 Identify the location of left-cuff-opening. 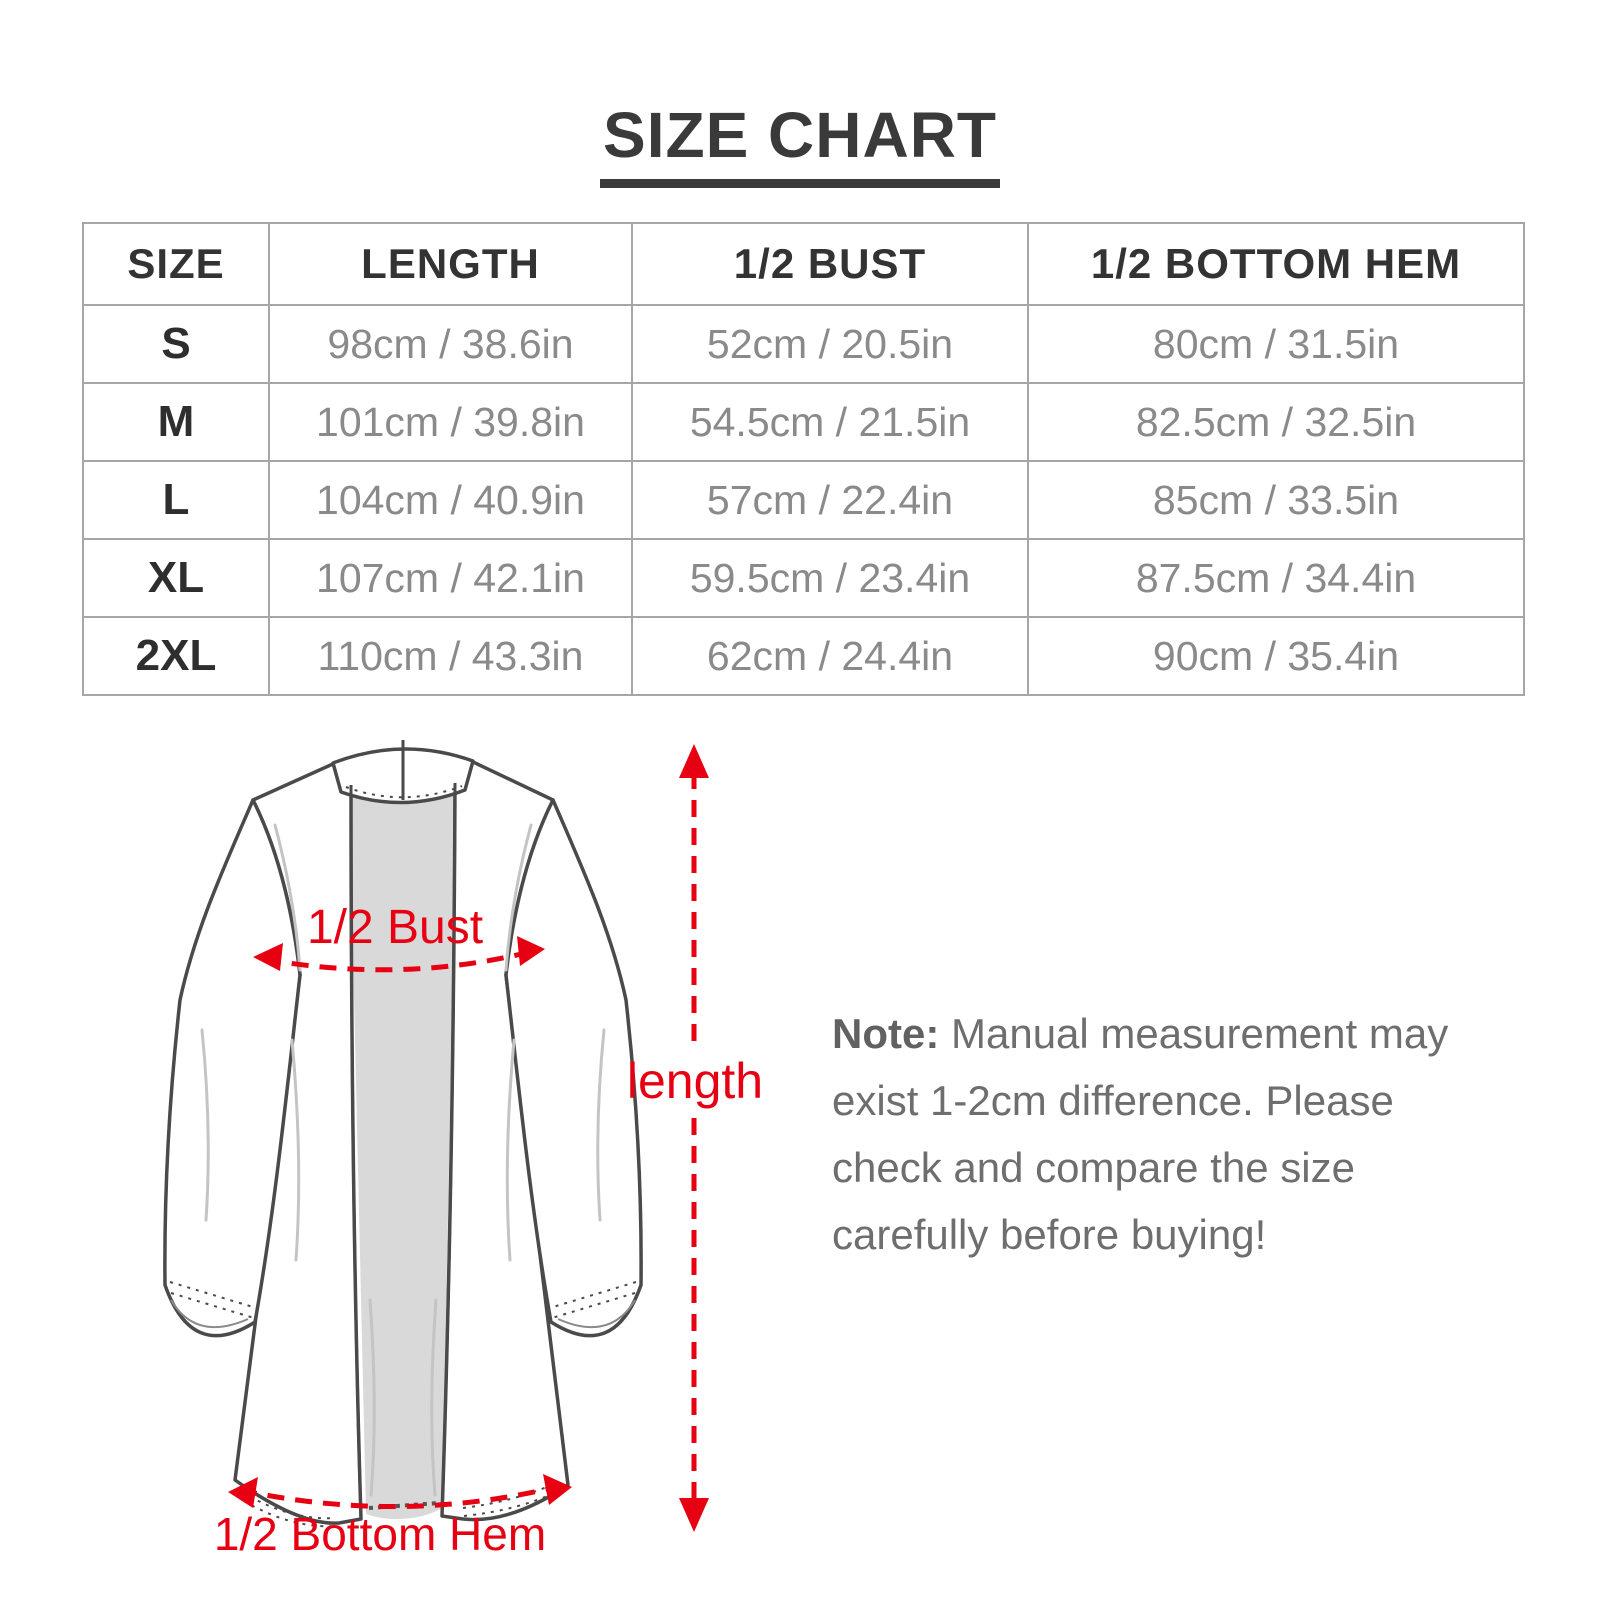
(209, 1313).